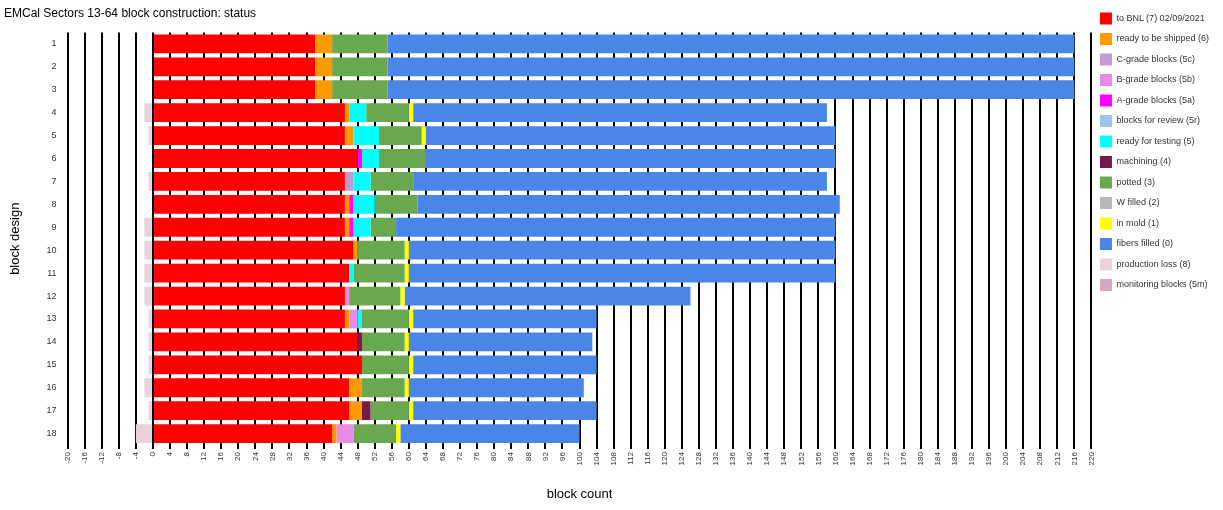 Image resolution: width=1223 pixels, height=510 pixels. Describe the element at coordinates (51, 410) in the screenshot. I see `y-tick-label: 17` at that location.